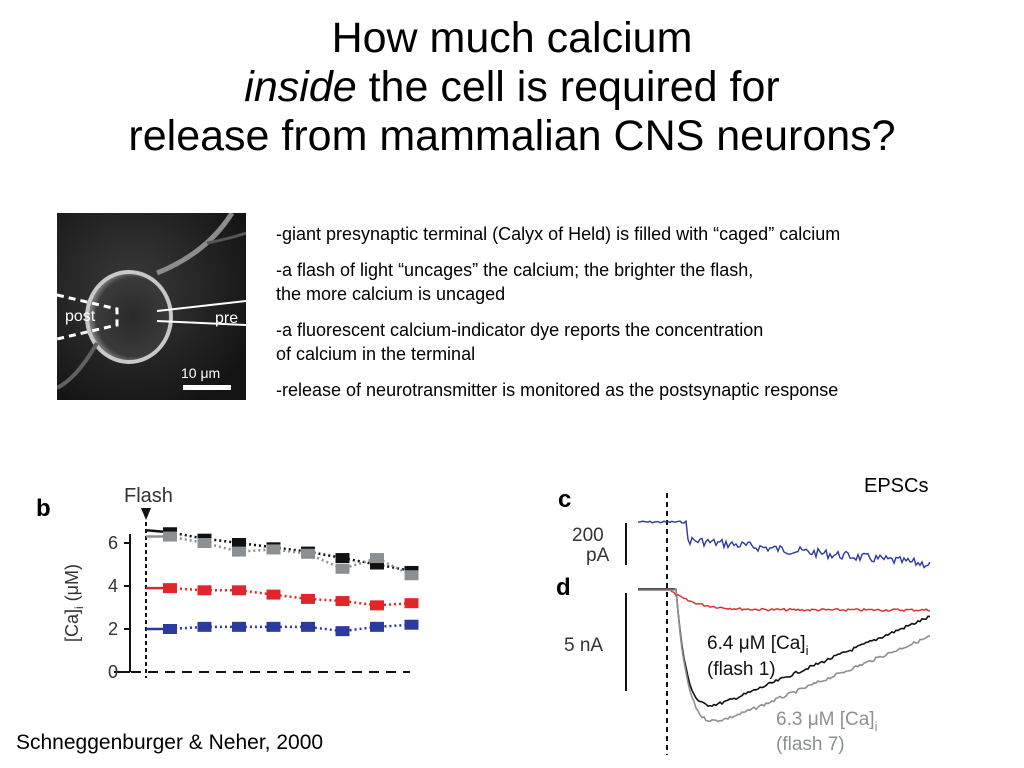 The height and width of the screenshot is (768, 1024). Describe the element at coordinates (80, 316) in the screenshot. I see `post-label: post` at that location.